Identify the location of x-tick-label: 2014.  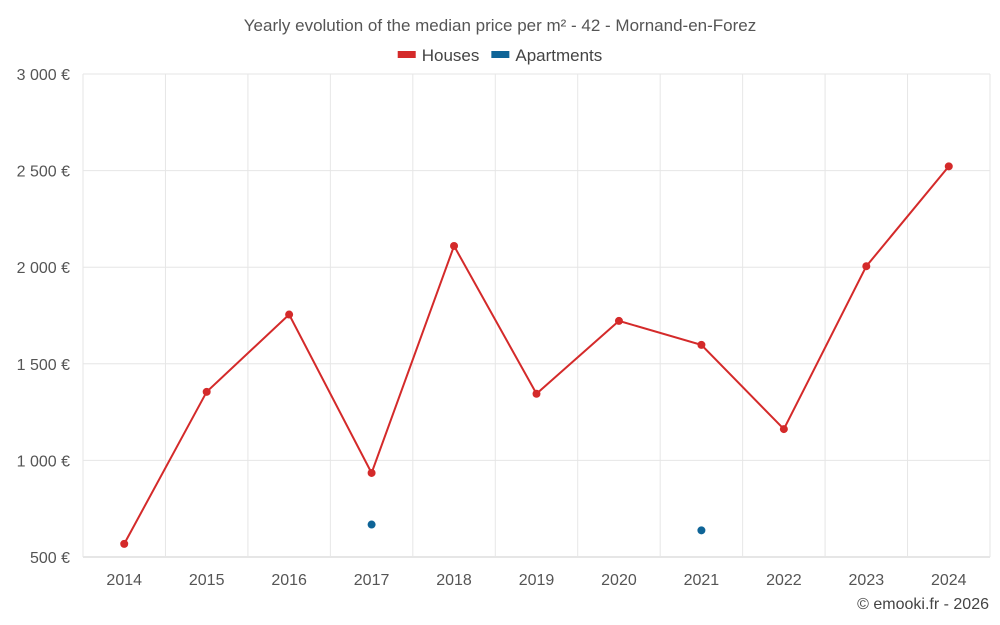
(124, 580).